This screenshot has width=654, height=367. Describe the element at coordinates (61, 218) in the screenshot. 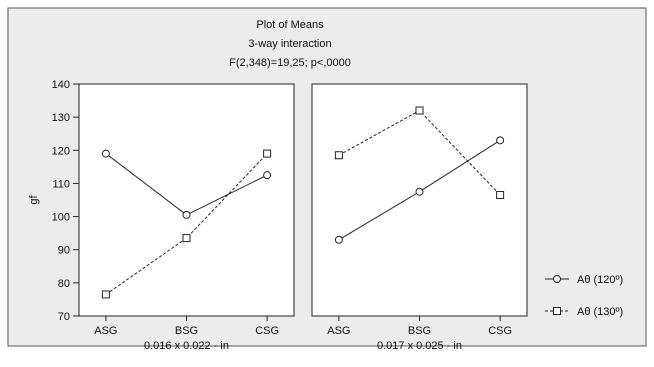

I see `y-tick-label: 100` at that location.